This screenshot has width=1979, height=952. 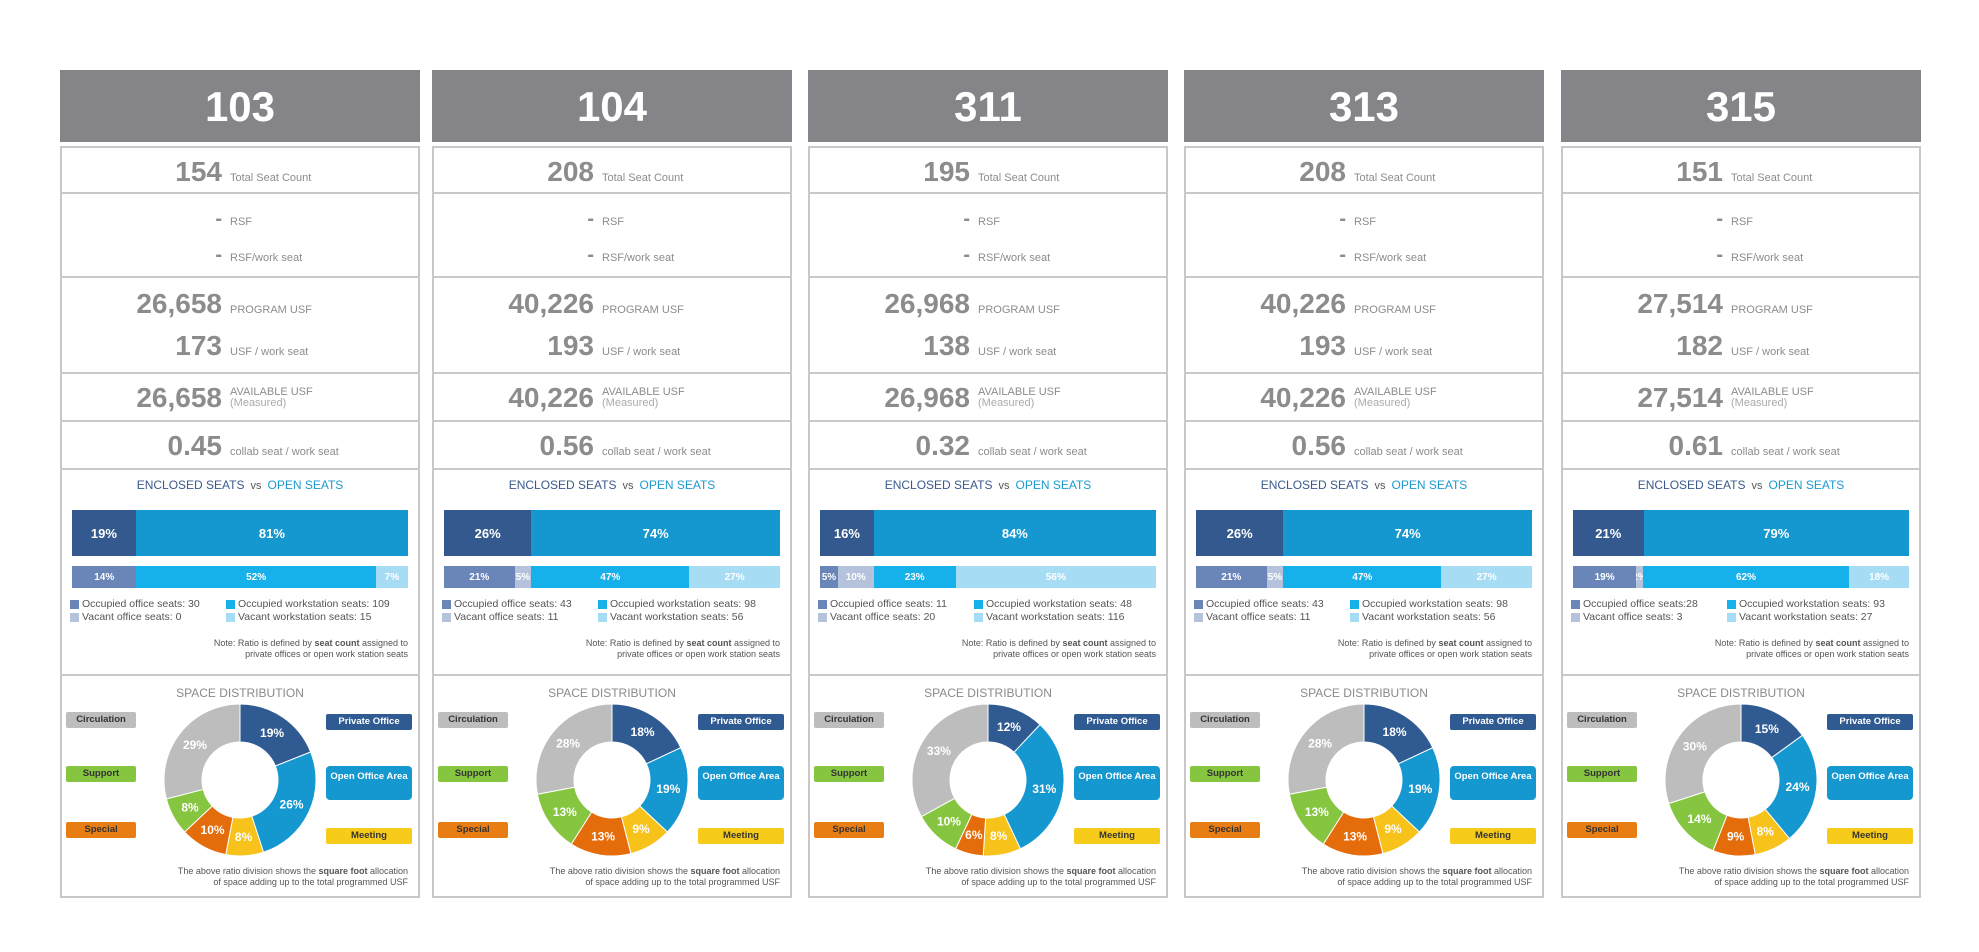 I want to click on legend-occupied-office-swatch, so click(x=74, y=604).